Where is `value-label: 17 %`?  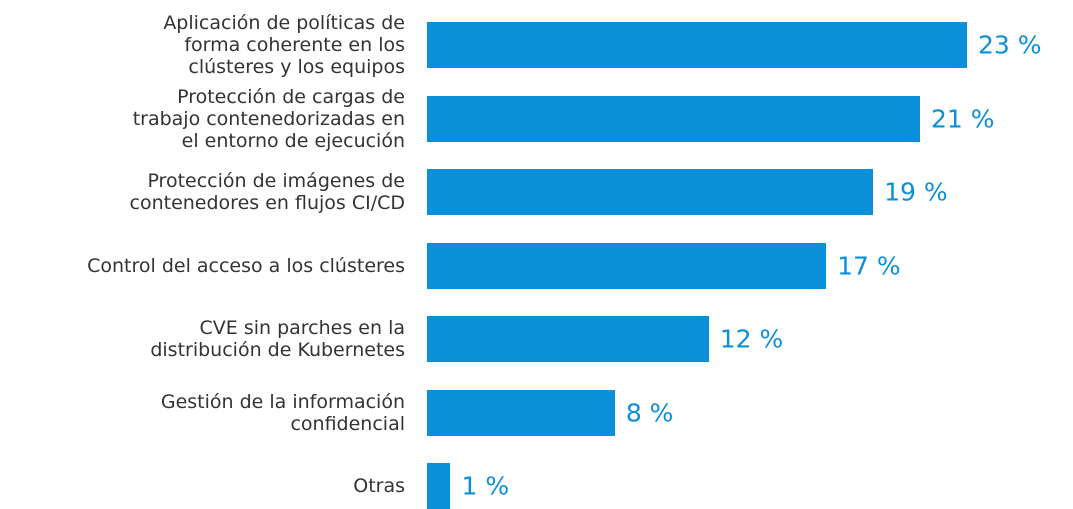 value-label: 17 % is located at coordinates (869, 265).